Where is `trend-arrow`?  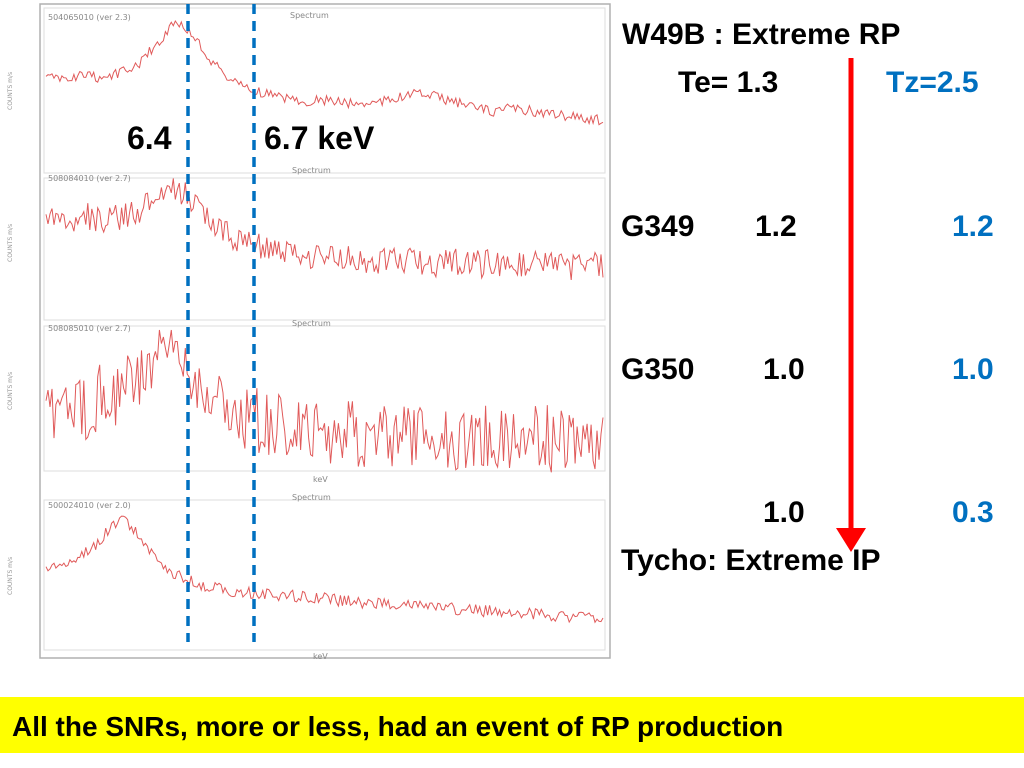
trend-arrow is located at coordinates (851, 305).